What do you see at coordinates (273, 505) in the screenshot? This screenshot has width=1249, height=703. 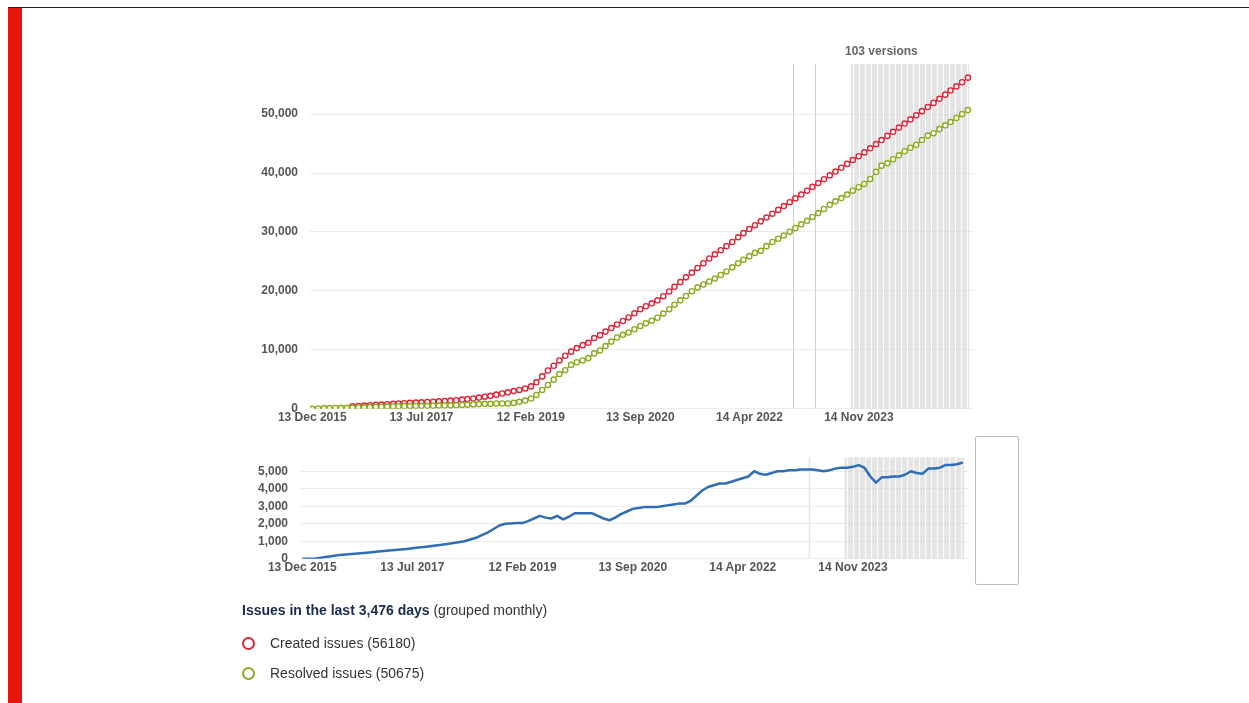 I see `y-tick-label: 3,000` at bounding box center [273, 505].